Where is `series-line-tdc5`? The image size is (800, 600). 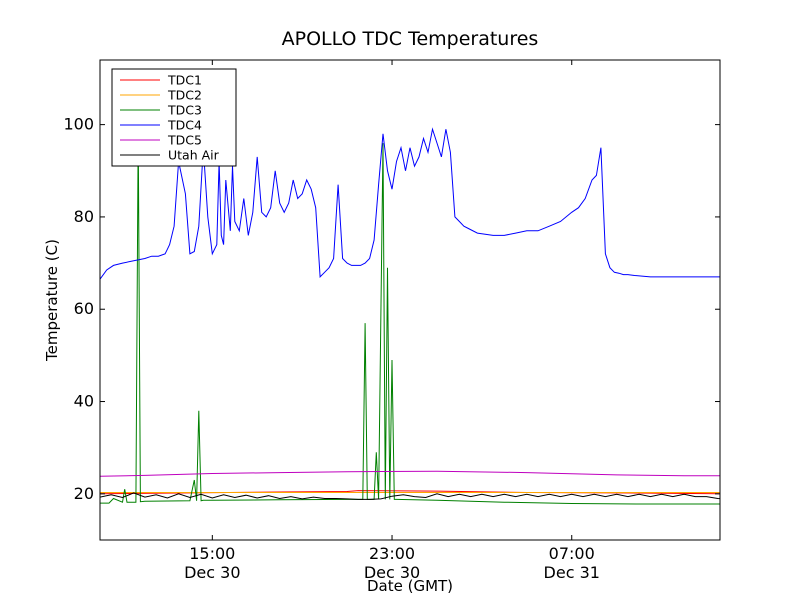
series-line-tdc5 is located at coordinates (410, 473).